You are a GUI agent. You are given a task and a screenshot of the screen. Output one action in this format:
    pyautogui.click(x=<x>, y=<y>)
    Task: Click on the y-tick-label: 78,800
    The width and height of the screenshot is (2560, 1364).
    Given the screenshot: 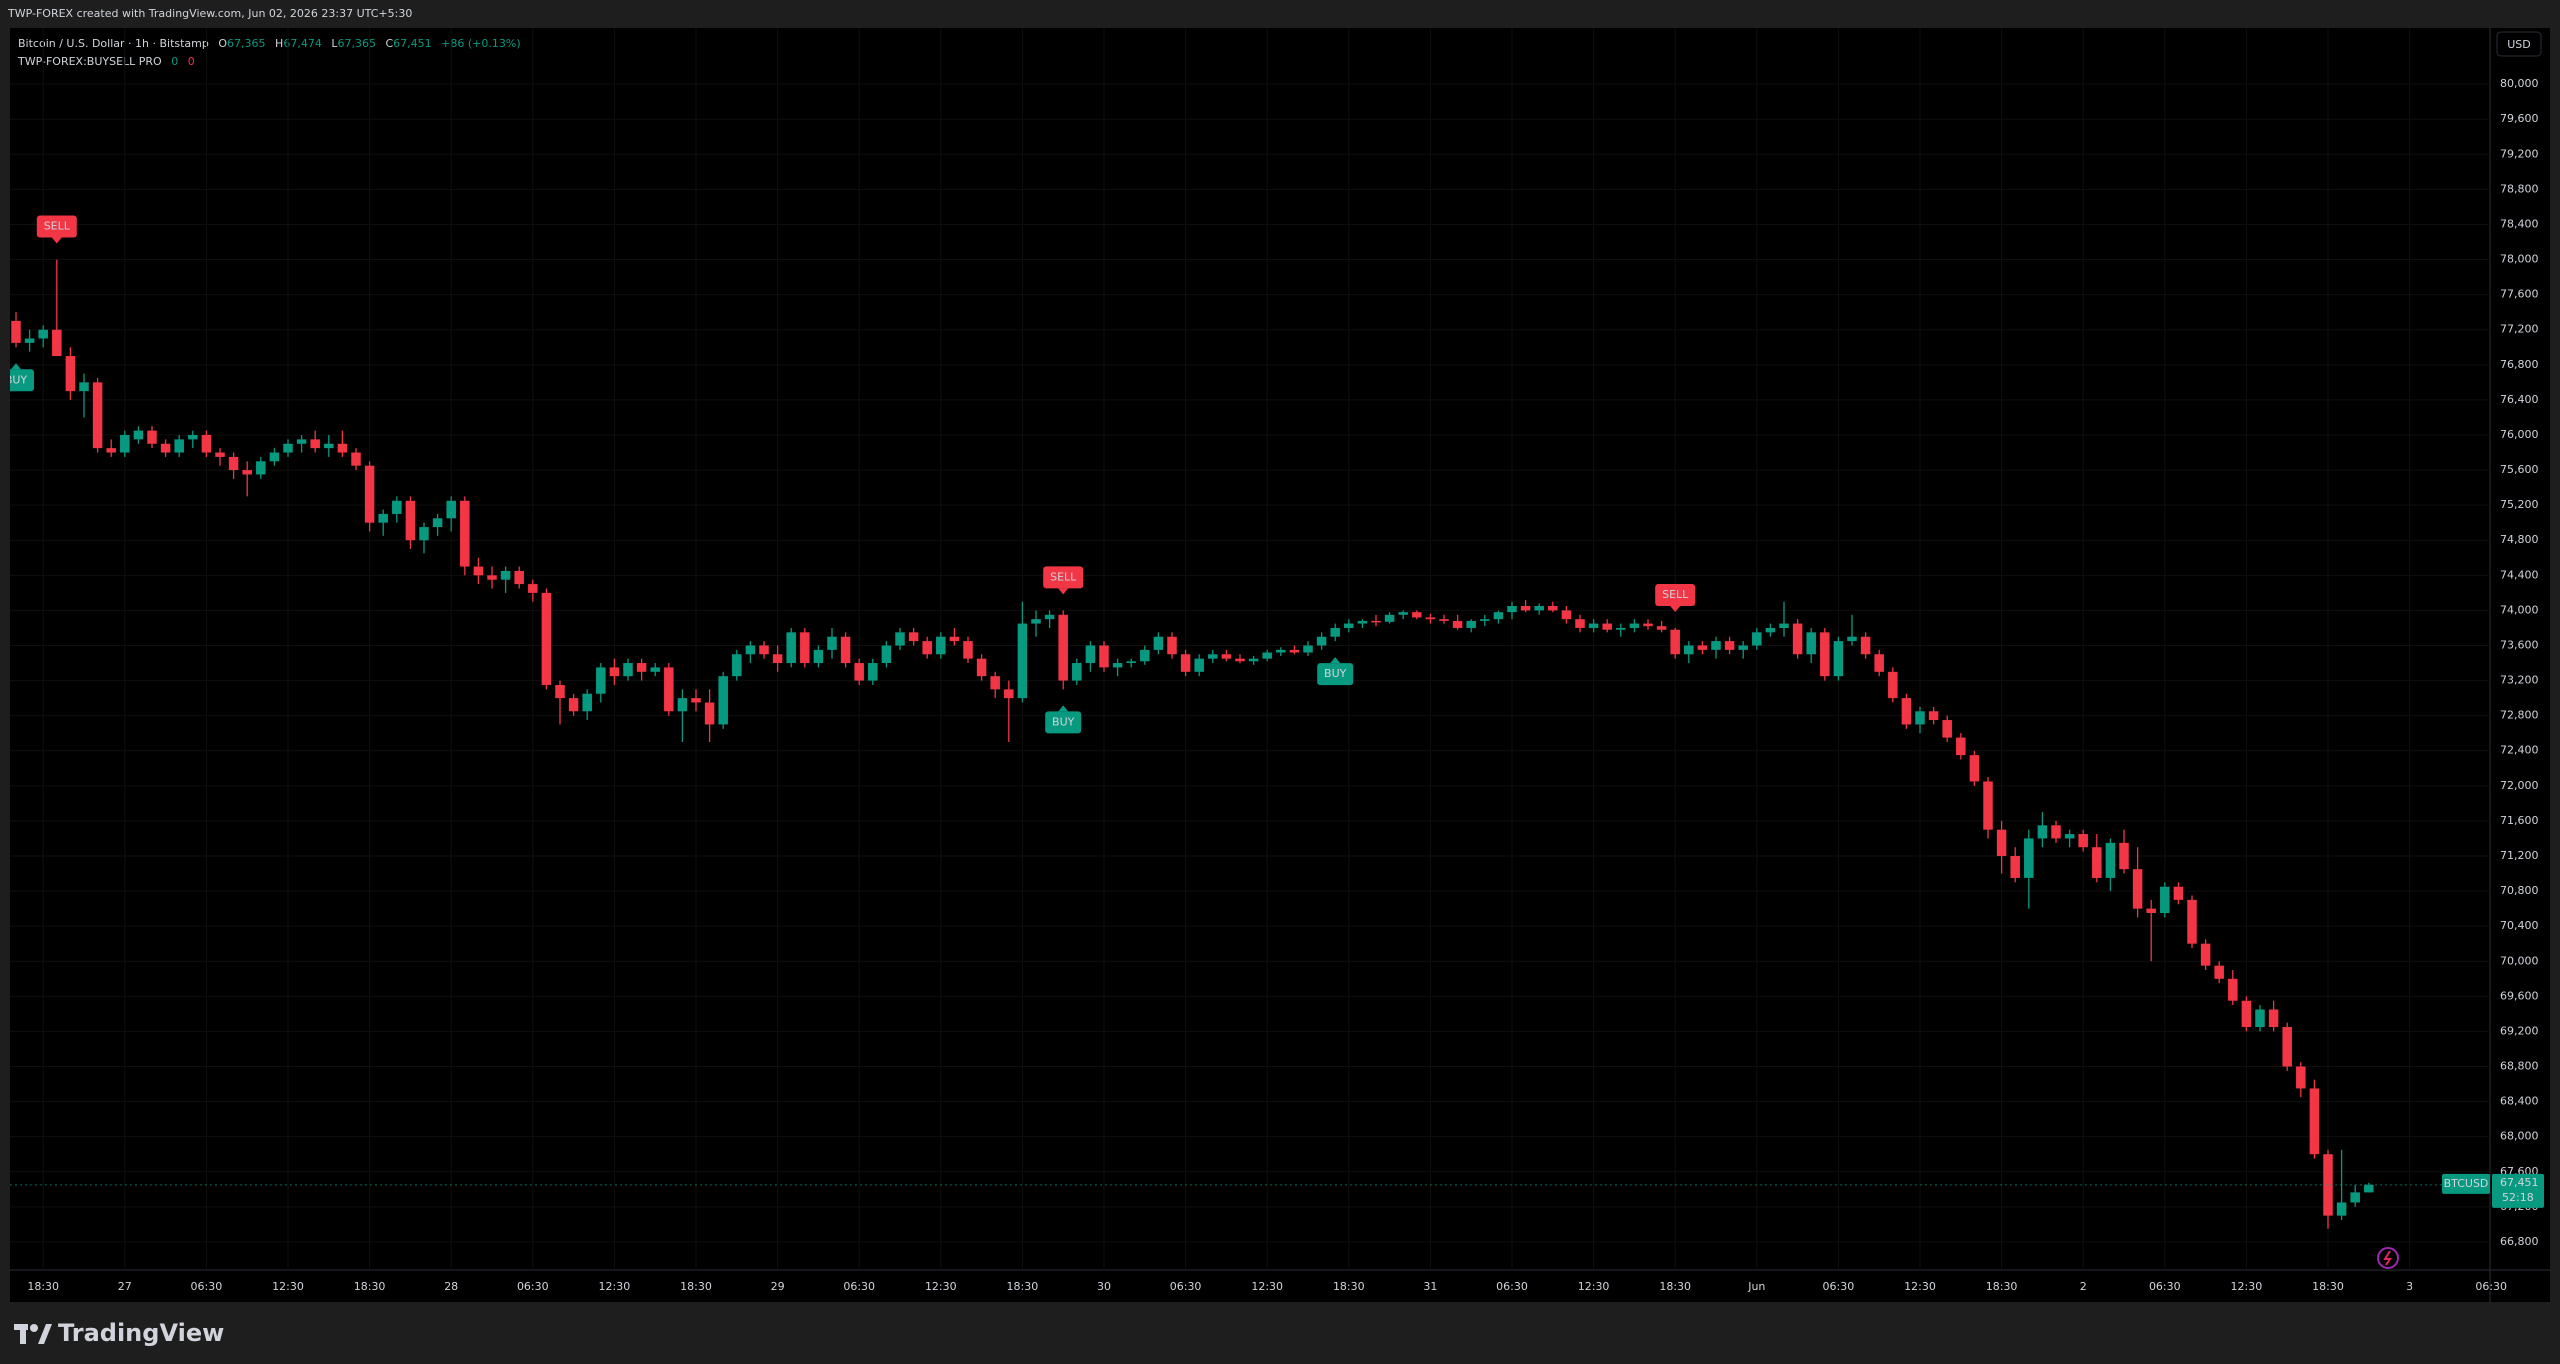 What is the action you would take?
    pyautogui.click(x=2519, y=188)
    